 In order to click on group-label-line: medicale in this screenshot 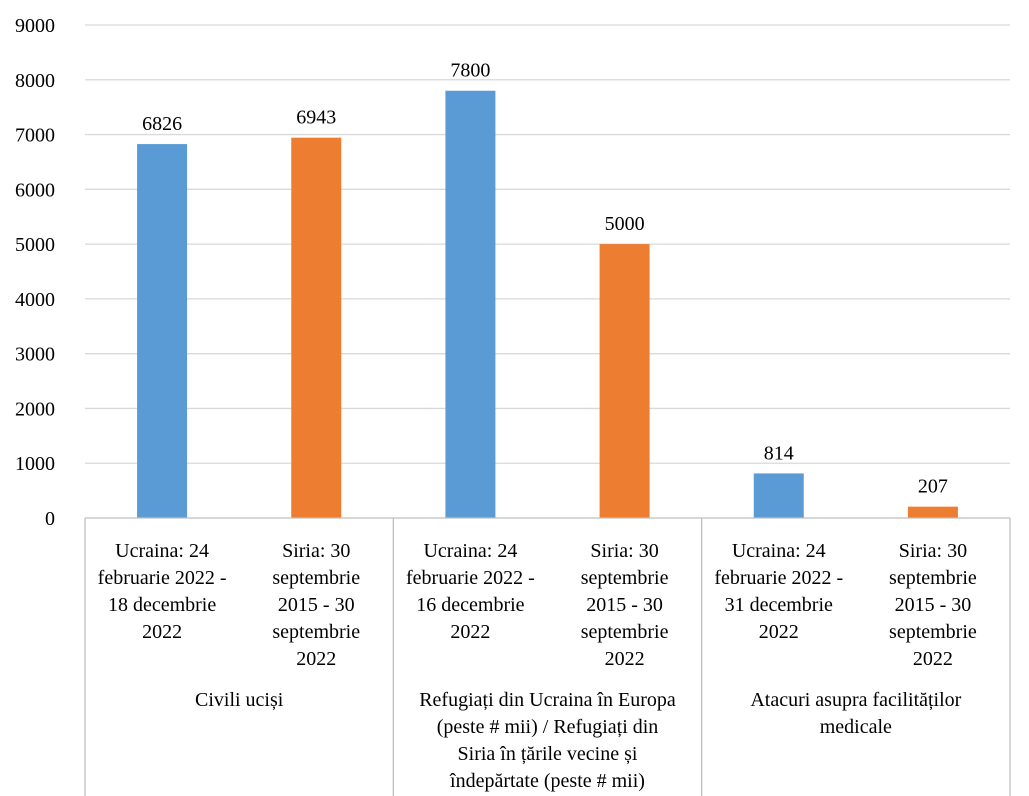, I will do `click(856, 727)`.